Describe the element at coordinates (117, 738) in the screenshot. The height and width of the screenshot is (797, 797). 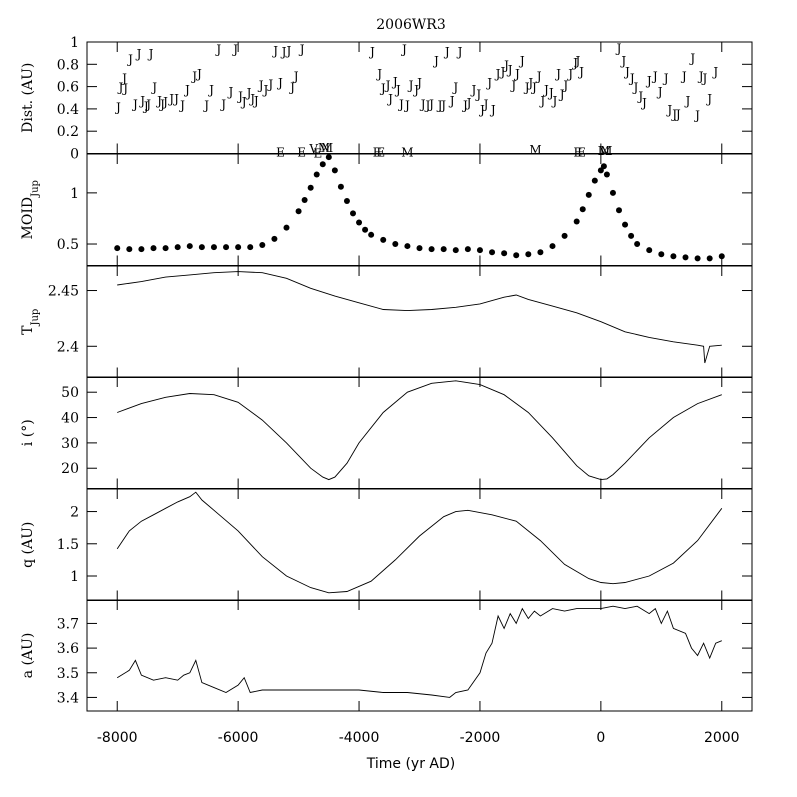
I see `x-tick-label: -8000` at that location.